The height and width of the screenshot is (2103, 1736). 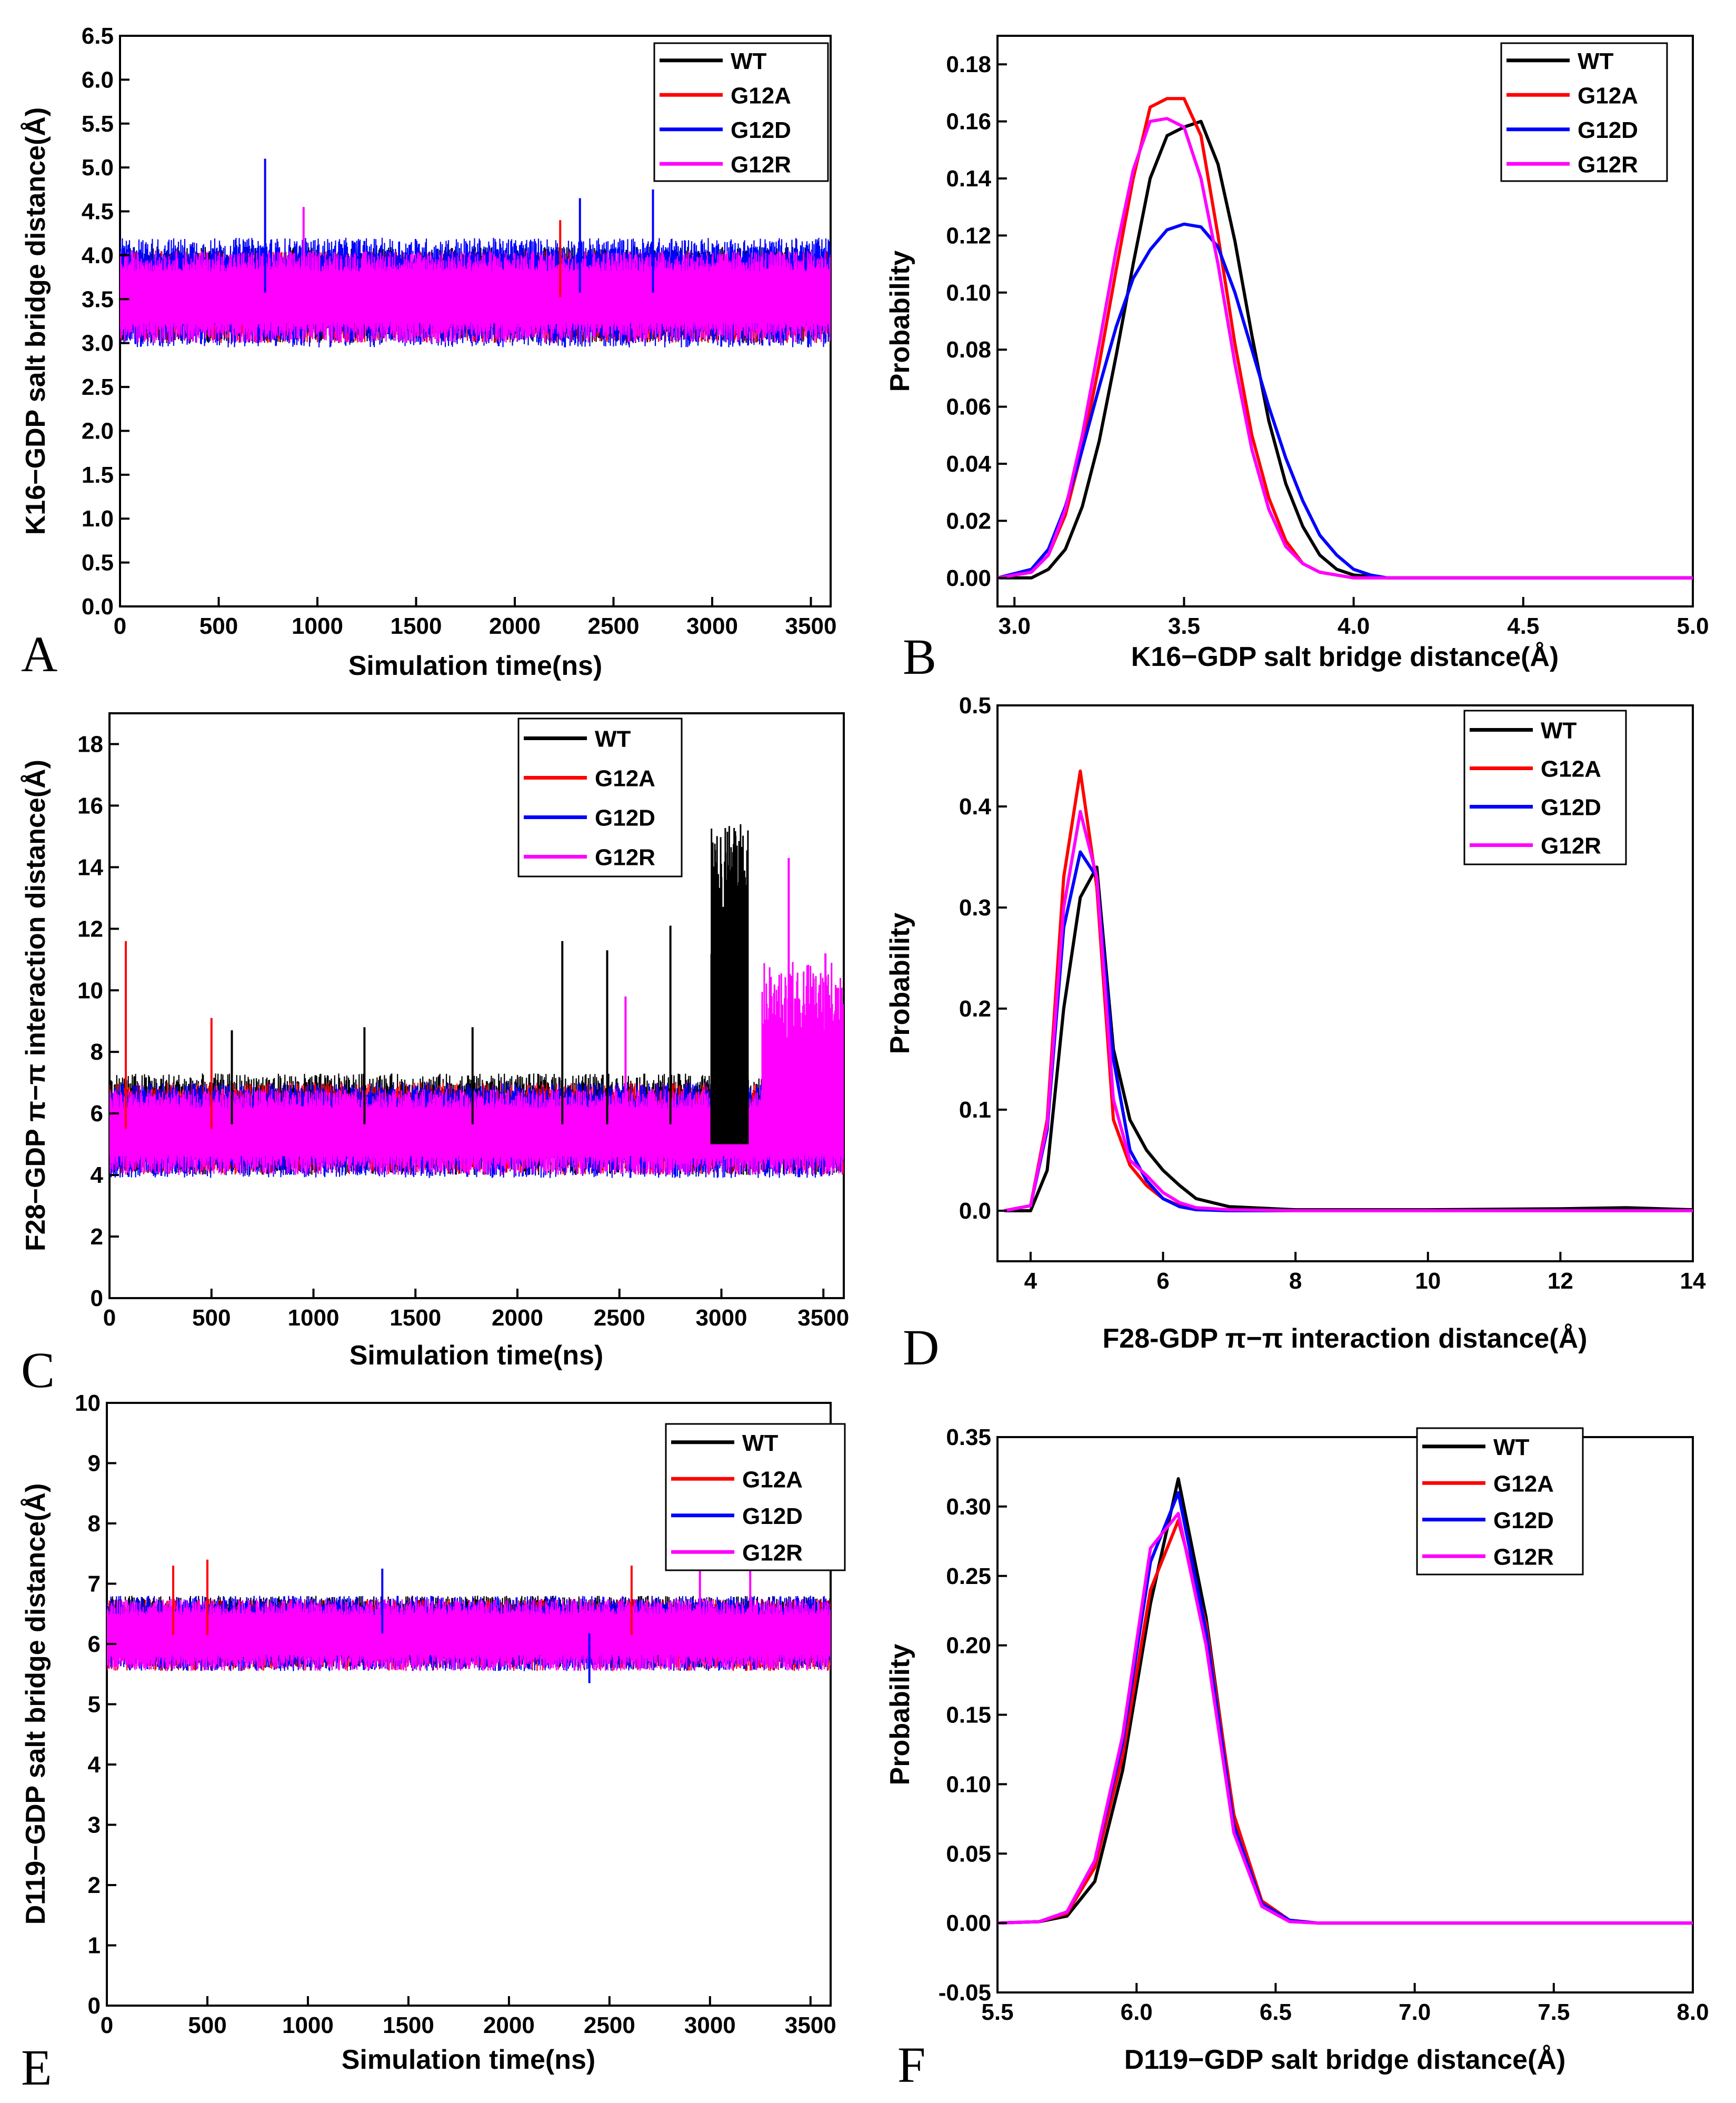 What do you see at coordinates (1015, 626) in the screenshot?
I see `x-tick-label: 3.0` at bounding box center [1015, 626].